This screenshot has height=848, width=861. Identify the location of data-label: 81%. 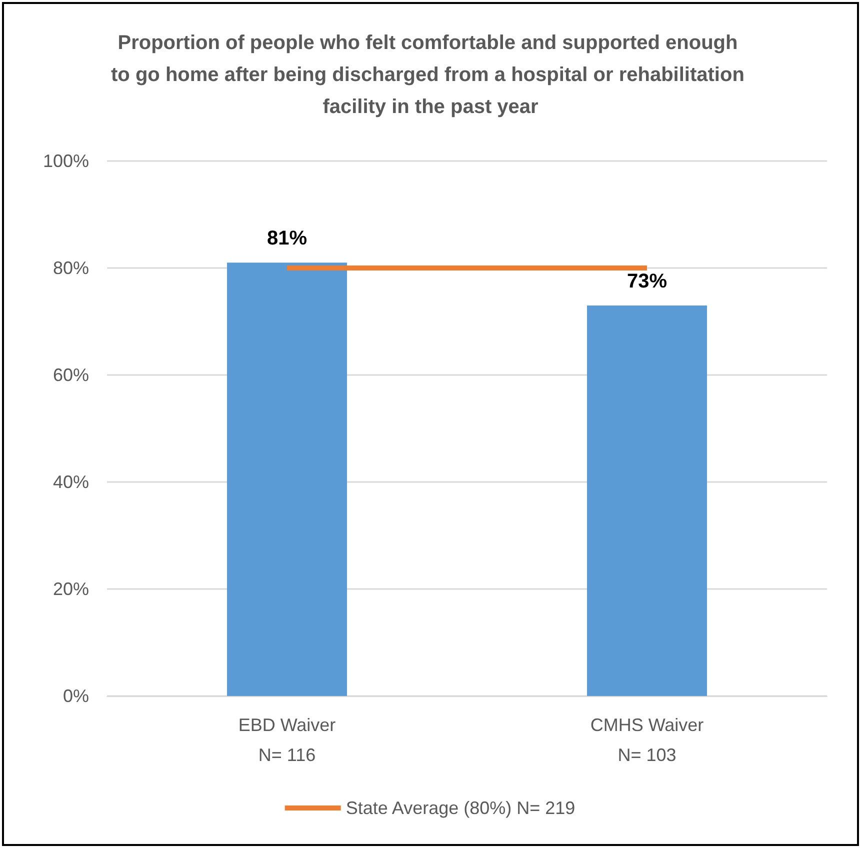
(287, 239).